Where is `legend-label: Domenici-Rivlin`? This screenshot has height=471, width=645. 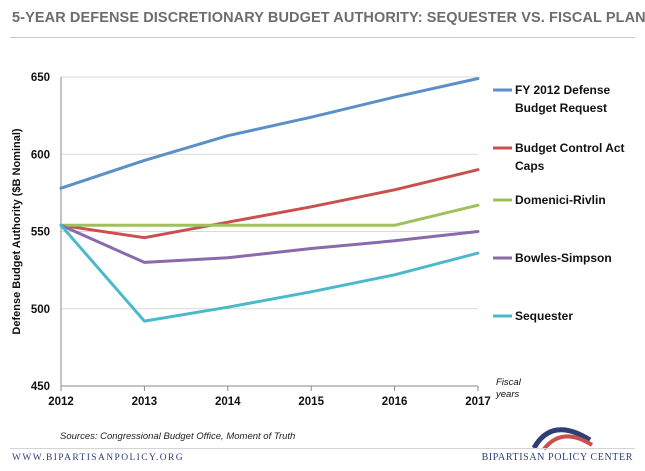 legend-label: Domenici-Rivlin is located at coordinates (560, 200).